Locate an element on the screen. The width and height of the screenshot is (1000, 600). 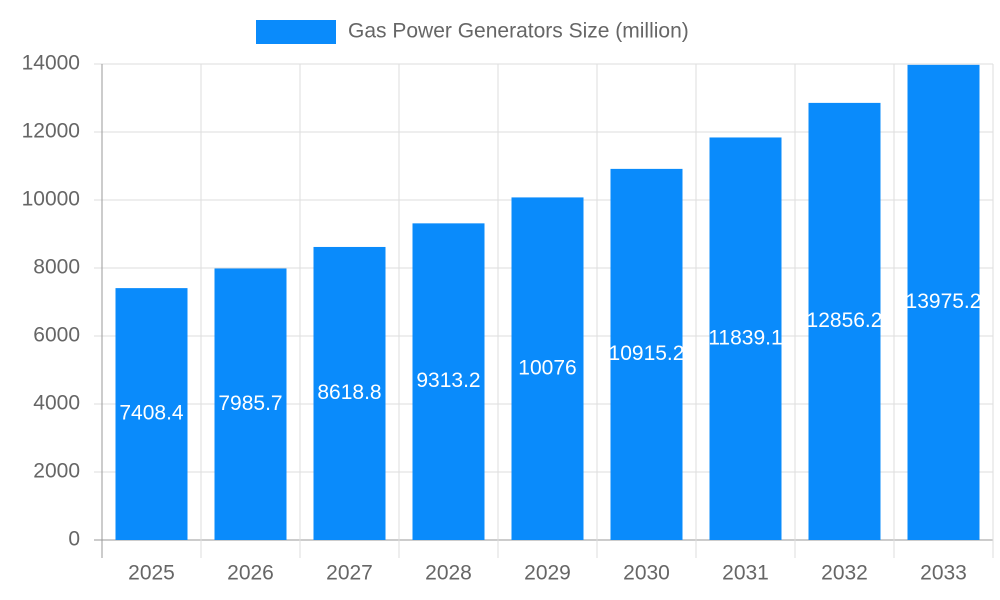
x-tick-label: 2025 is located at coordinates (151, 573).